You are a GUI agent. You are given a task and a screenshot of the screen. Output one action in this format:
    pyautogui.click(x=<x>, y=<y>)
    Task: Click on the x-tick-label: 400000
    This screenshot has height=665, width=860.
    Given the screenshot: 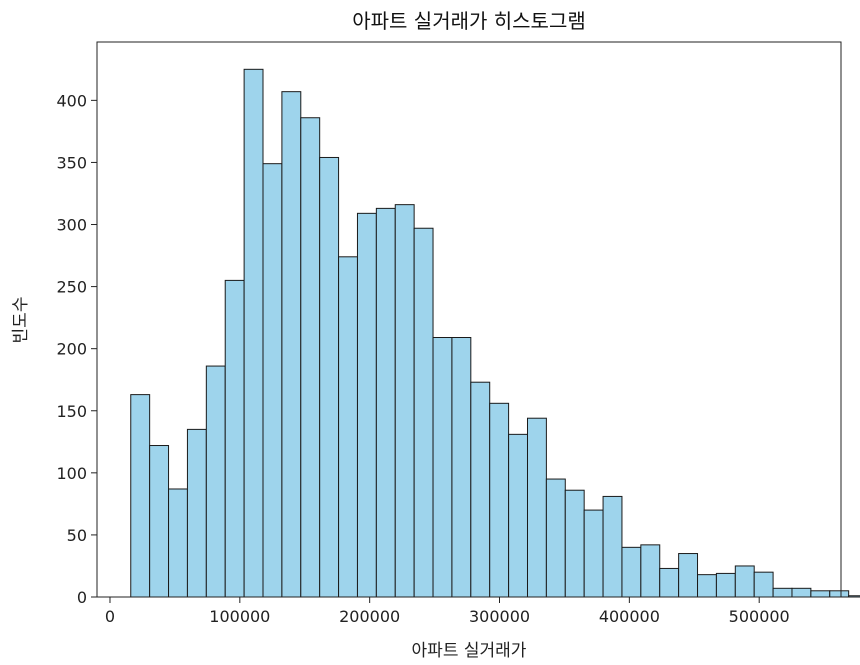 What is the action you would take?
    pyautogui.click(x=629, y=616)
    